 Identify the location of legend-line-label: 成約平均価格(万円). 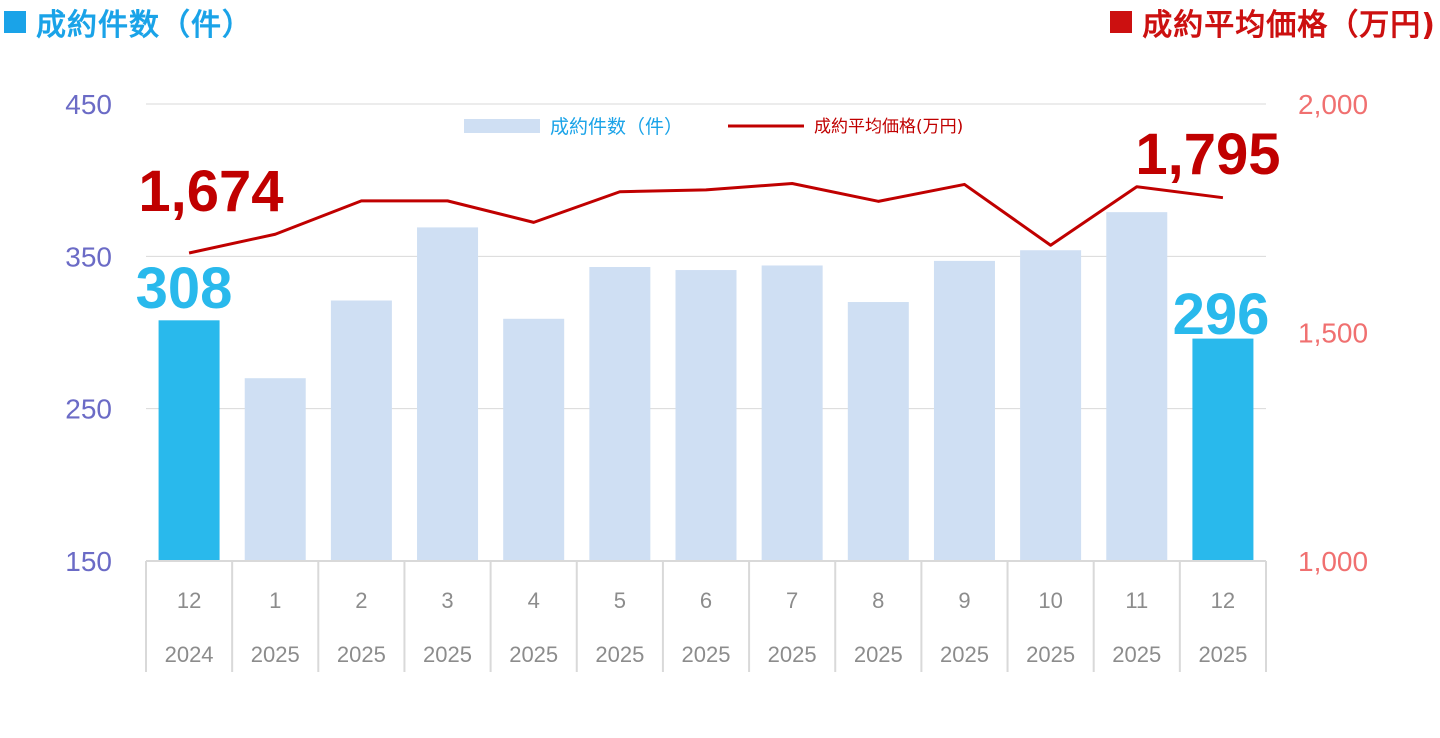
(888, 127).